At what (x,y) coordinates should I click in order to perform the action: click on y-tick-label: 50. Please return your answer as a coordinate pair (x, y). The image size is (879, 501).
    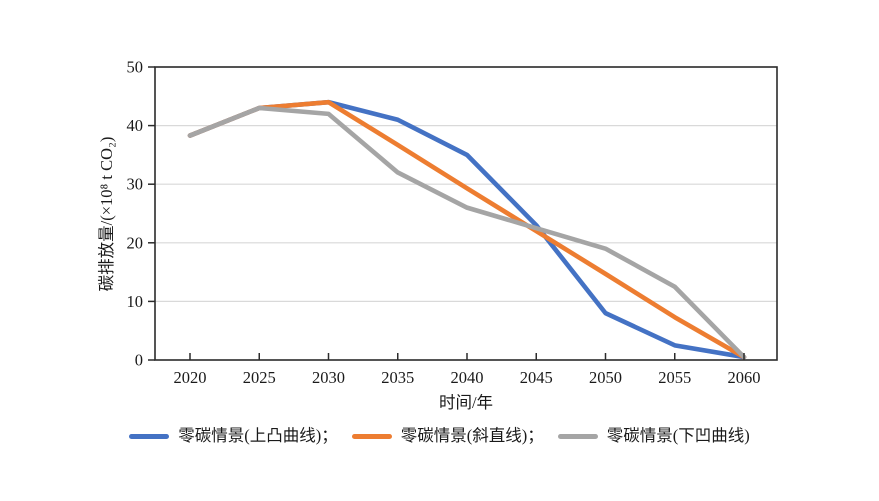
    Looking at the image, I should click on (135, 67).